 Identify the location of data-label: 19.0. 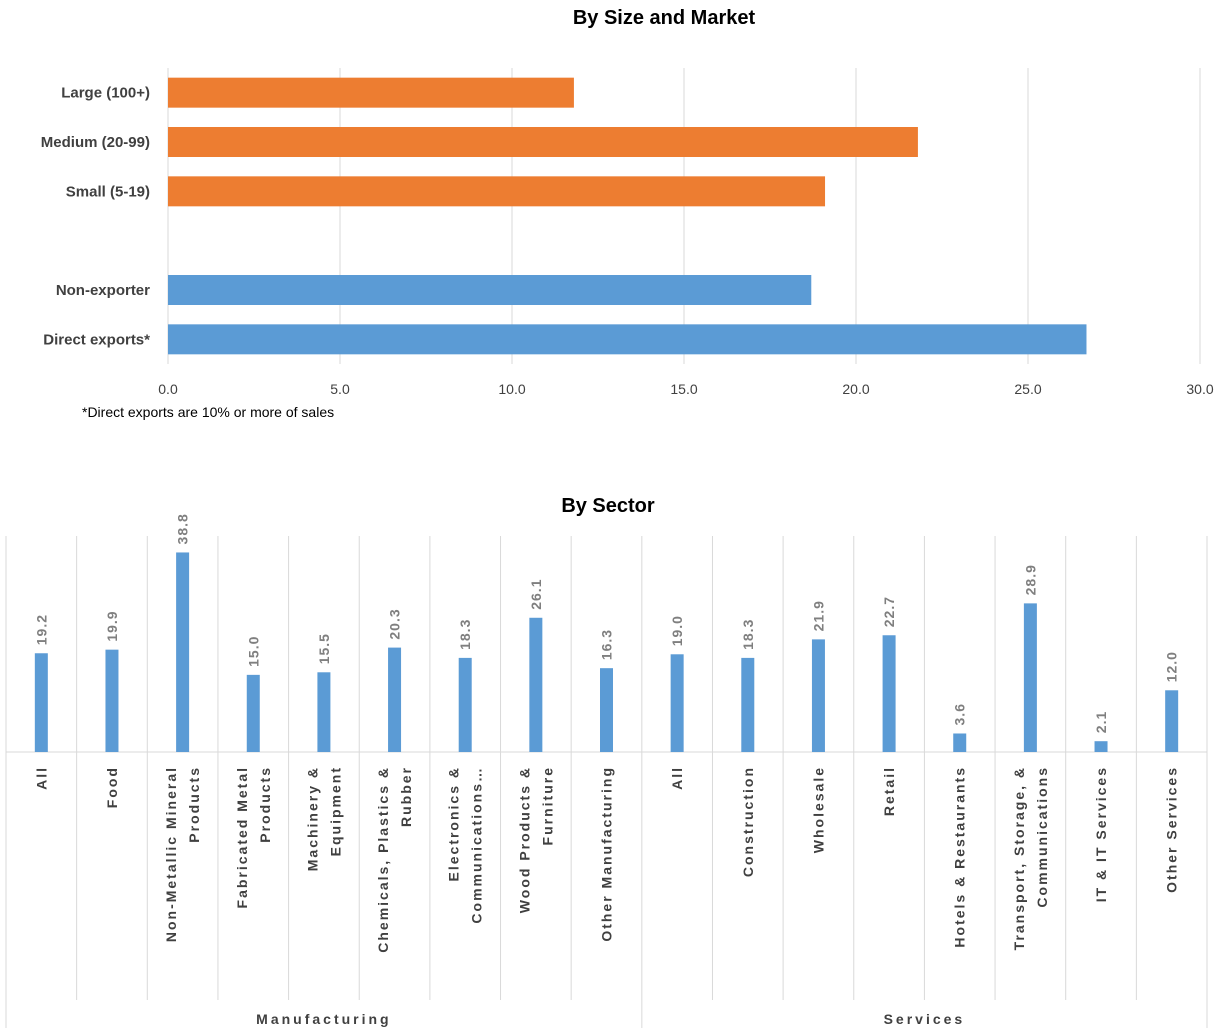
(677, 630).